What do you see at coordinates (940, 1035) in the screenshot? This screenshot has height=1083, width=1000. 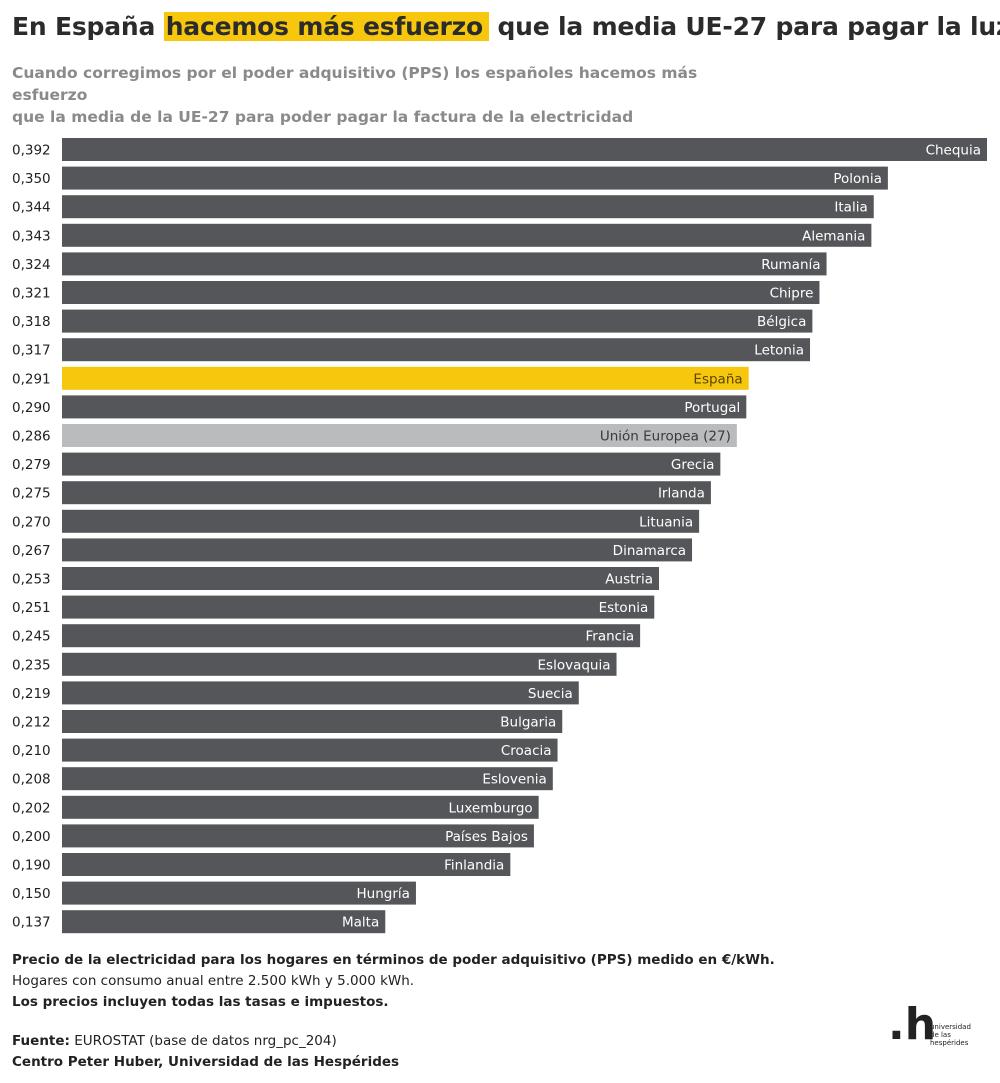 I see `logo-line-2: de las` at bounding box center [940, 1035].